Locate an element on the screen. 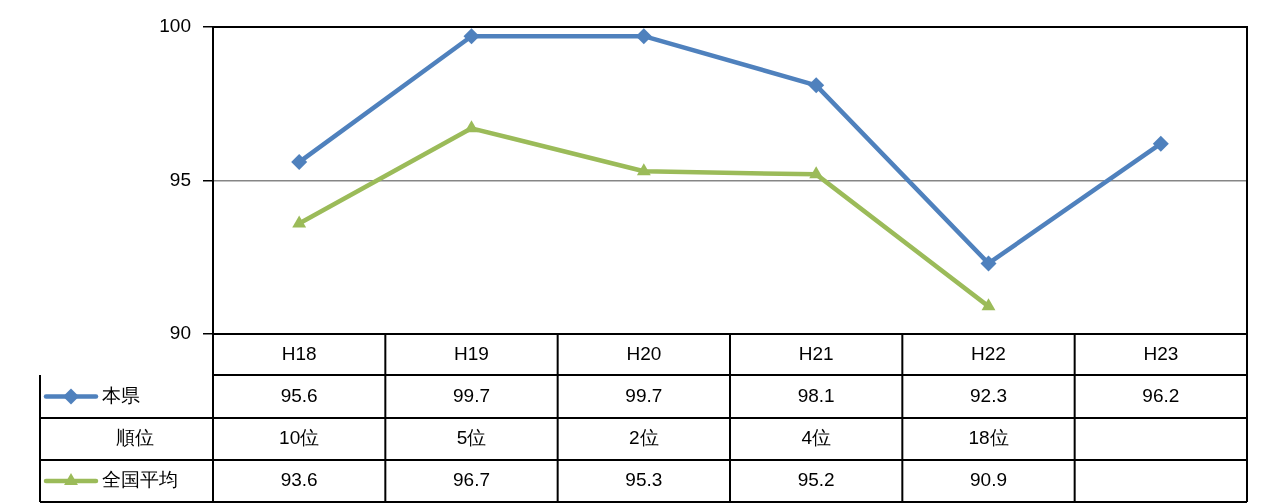 Image resolution: width=1280 pixels, height=503 pixels. x-tick-label: H20 is located at coordinates (644, 353).